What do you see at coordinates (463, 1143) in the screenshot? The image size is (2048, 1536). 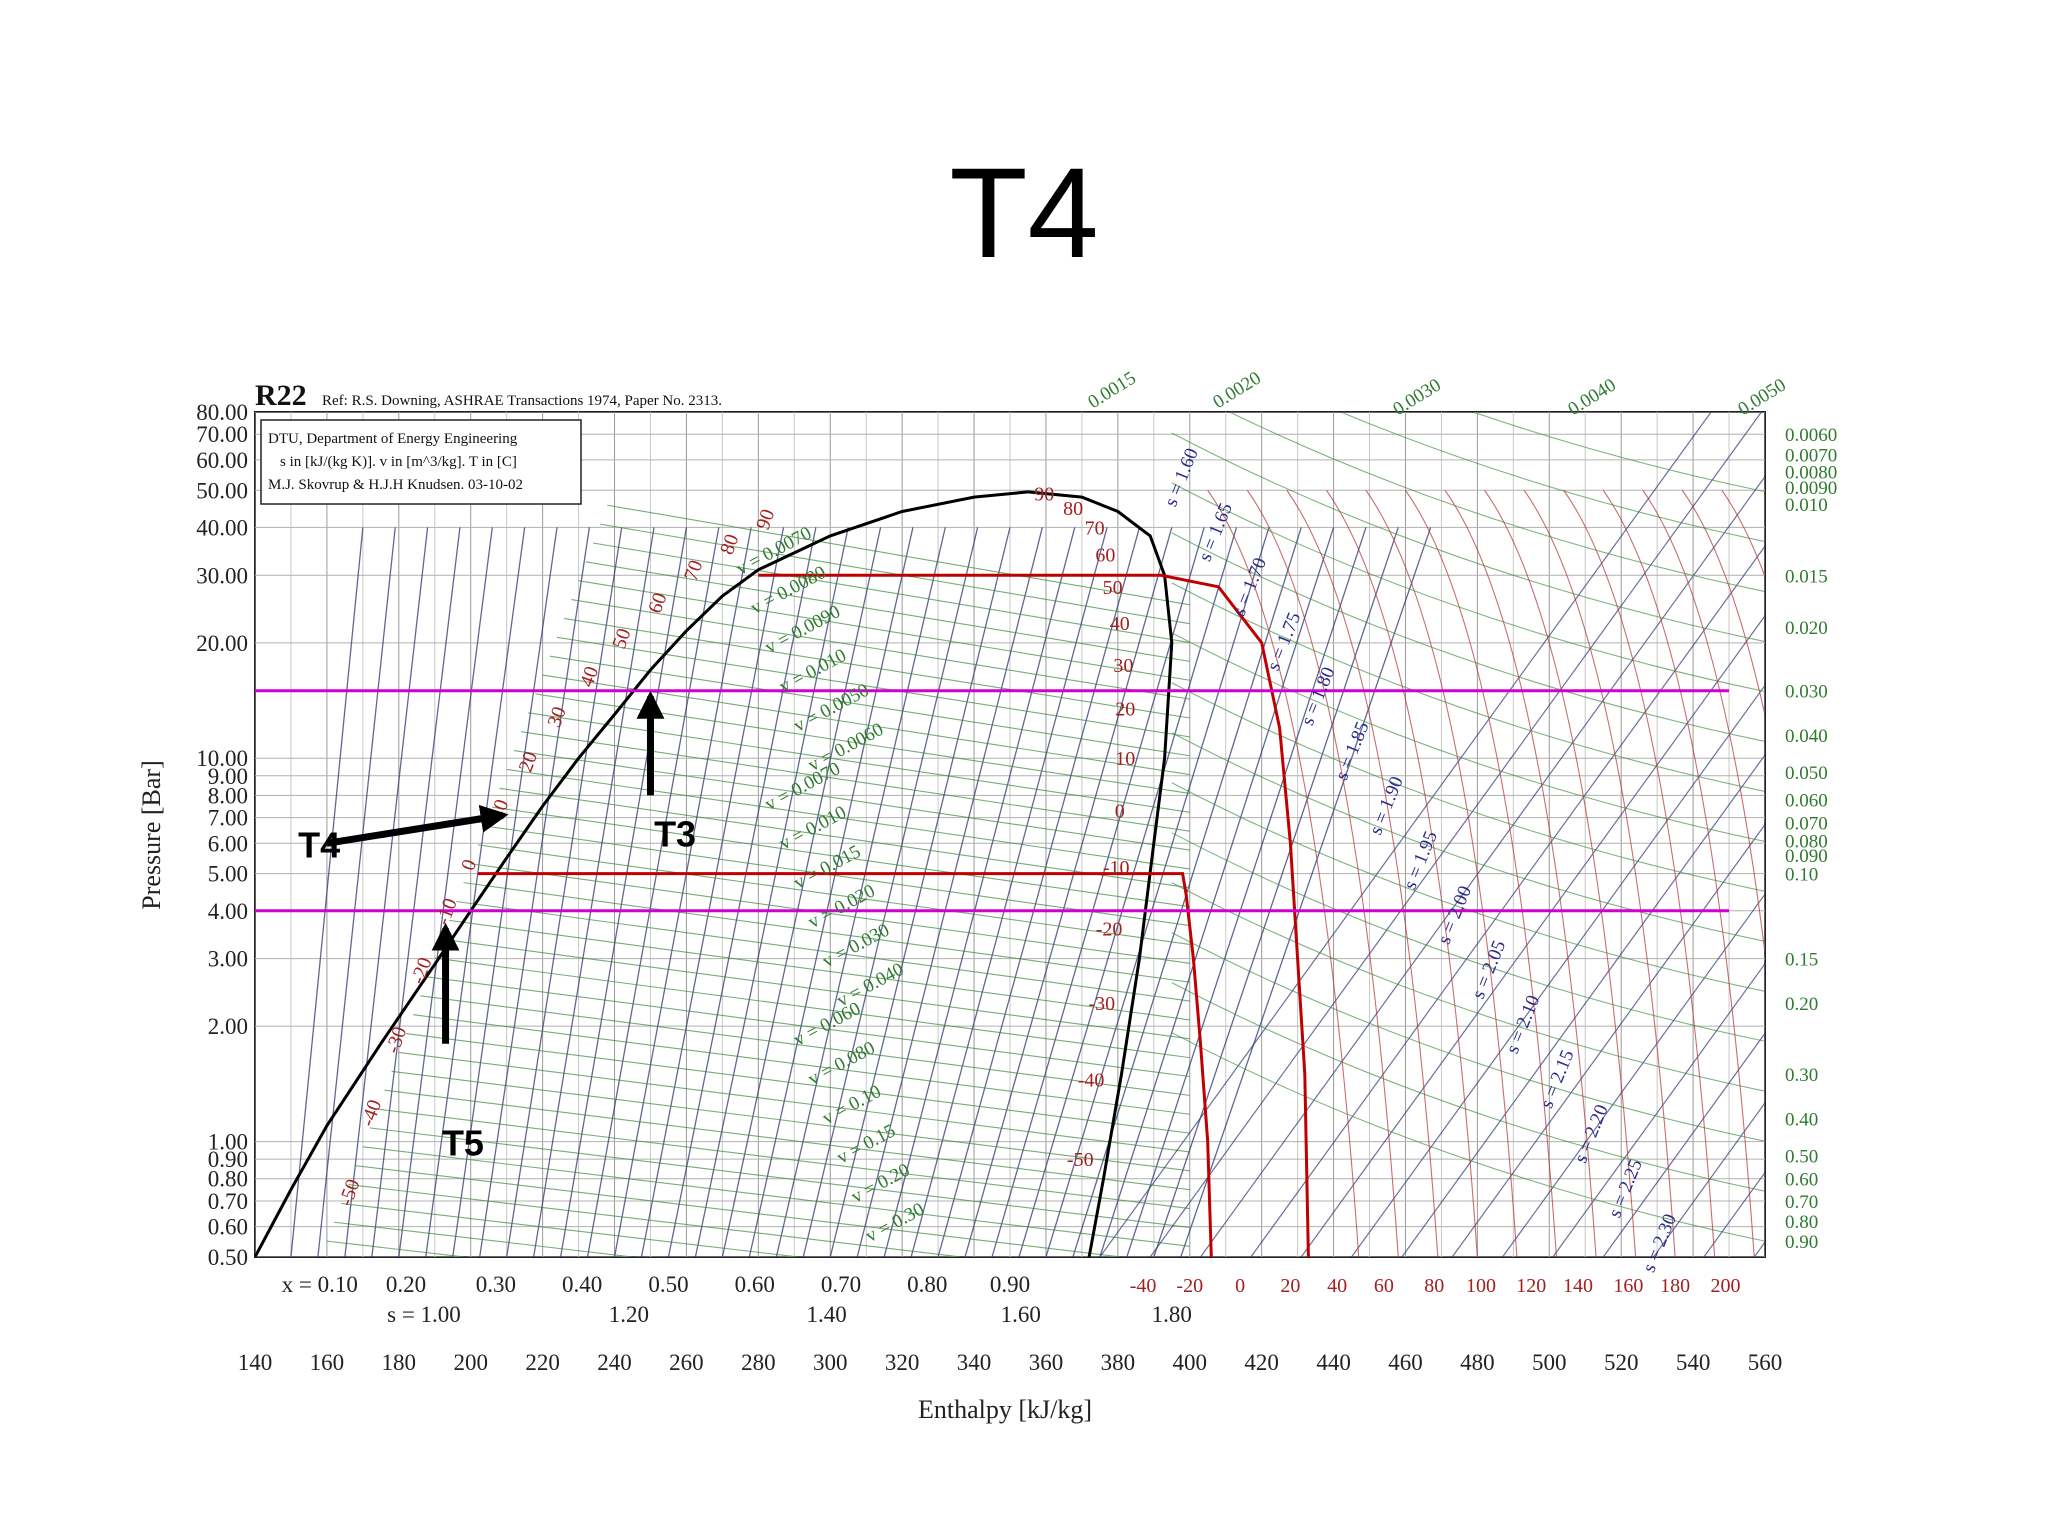 I see `annotation-label: T5` at bounding box center [463, 1143].